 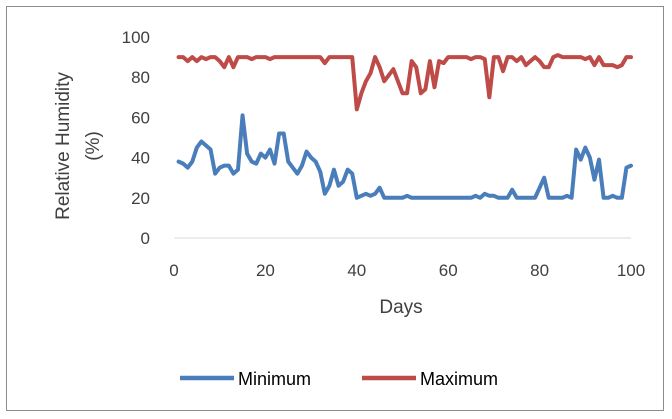 What do you see at coordinates (400, 307) in the screenshot?
I see `x-axis-title: Days` at bounding box center [400, 307].